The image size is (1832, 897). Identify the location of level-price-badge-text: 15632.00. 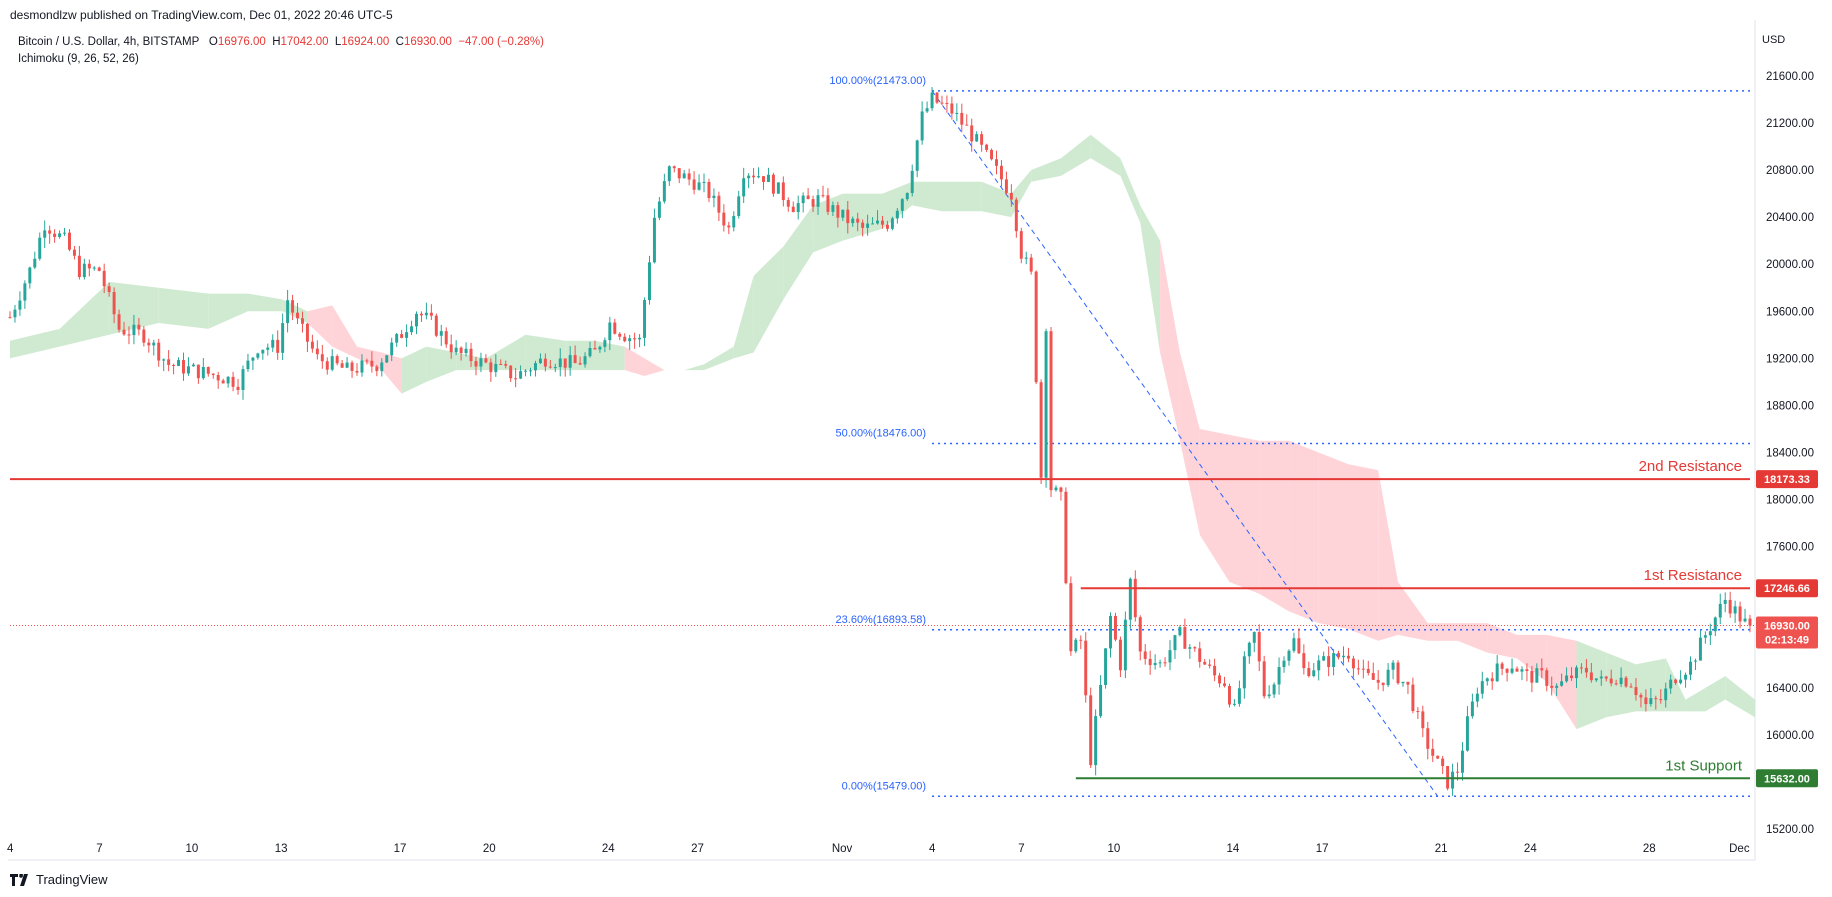
(1787, 779).